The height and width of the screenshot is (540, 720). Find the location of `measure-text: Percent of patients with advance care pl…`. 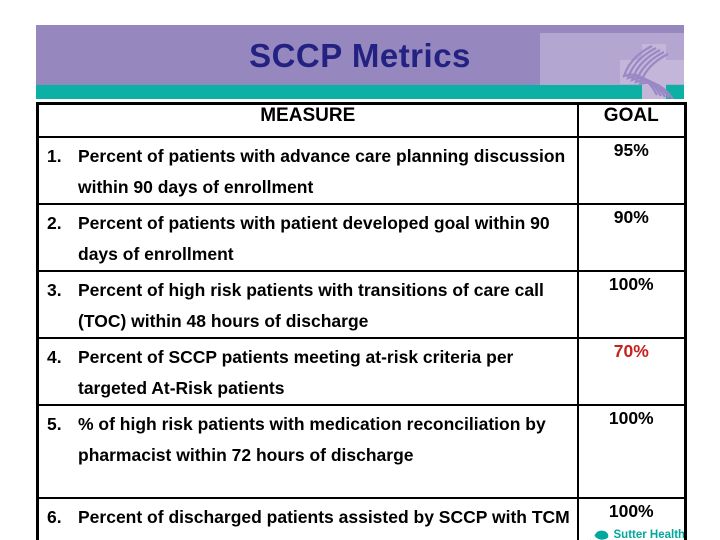

measure-text: Percent of patients with advance care pl… is located at coordinates (322, 171).